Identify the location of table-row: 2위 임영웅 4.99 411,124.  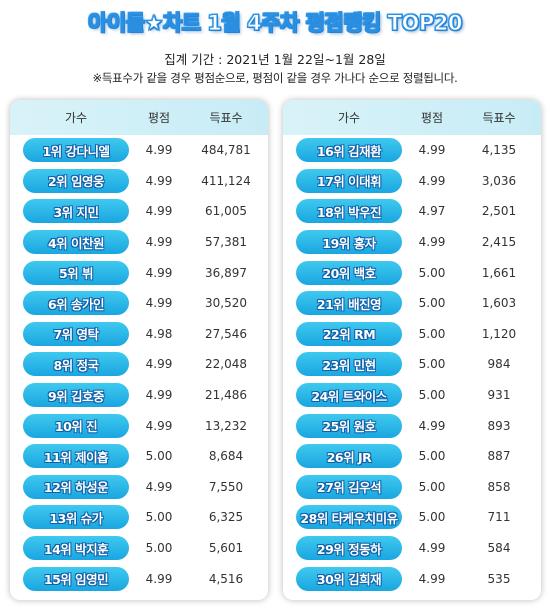
(139, 181).